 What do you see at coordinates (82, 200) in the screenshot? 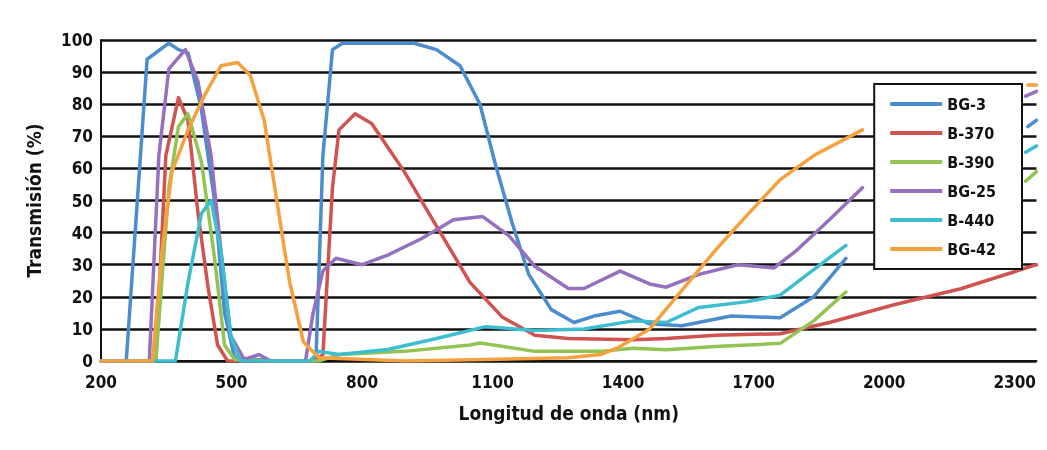
I see `y-tick-label: 50` at bounding box center [82, 200].